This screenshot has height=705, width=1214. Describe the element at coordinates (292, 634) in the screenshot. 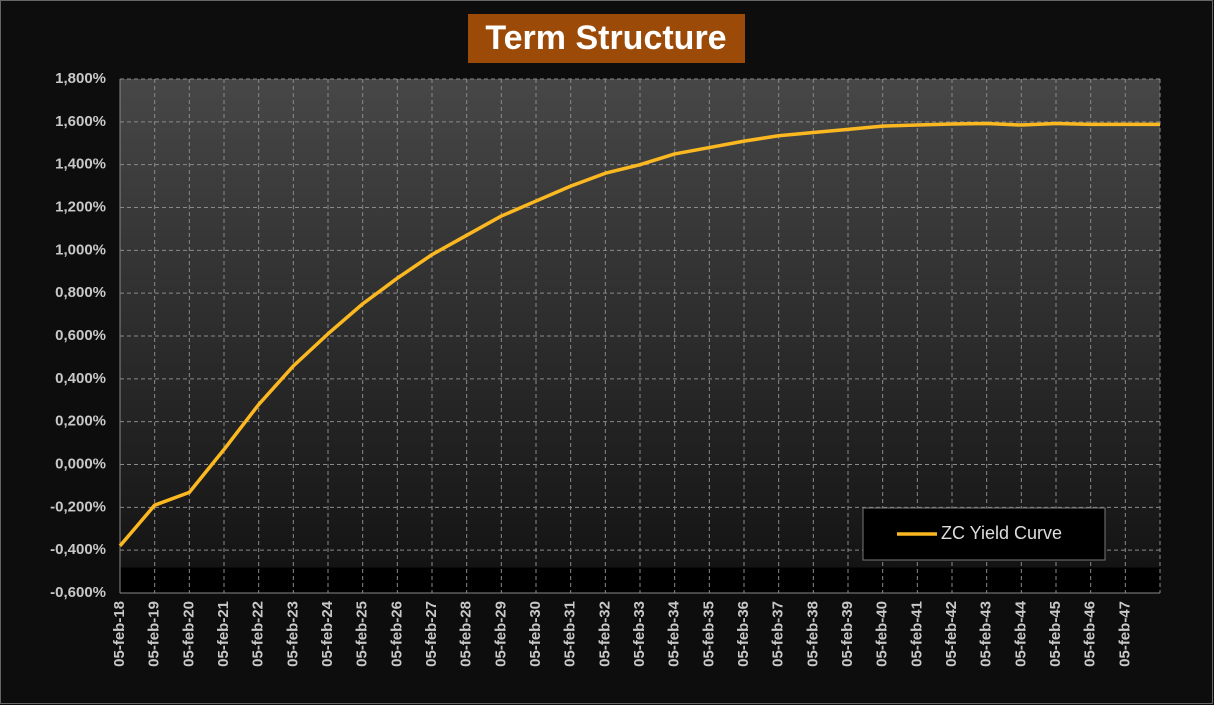

I see `x-tick-label: 05-feb-23` at that location.